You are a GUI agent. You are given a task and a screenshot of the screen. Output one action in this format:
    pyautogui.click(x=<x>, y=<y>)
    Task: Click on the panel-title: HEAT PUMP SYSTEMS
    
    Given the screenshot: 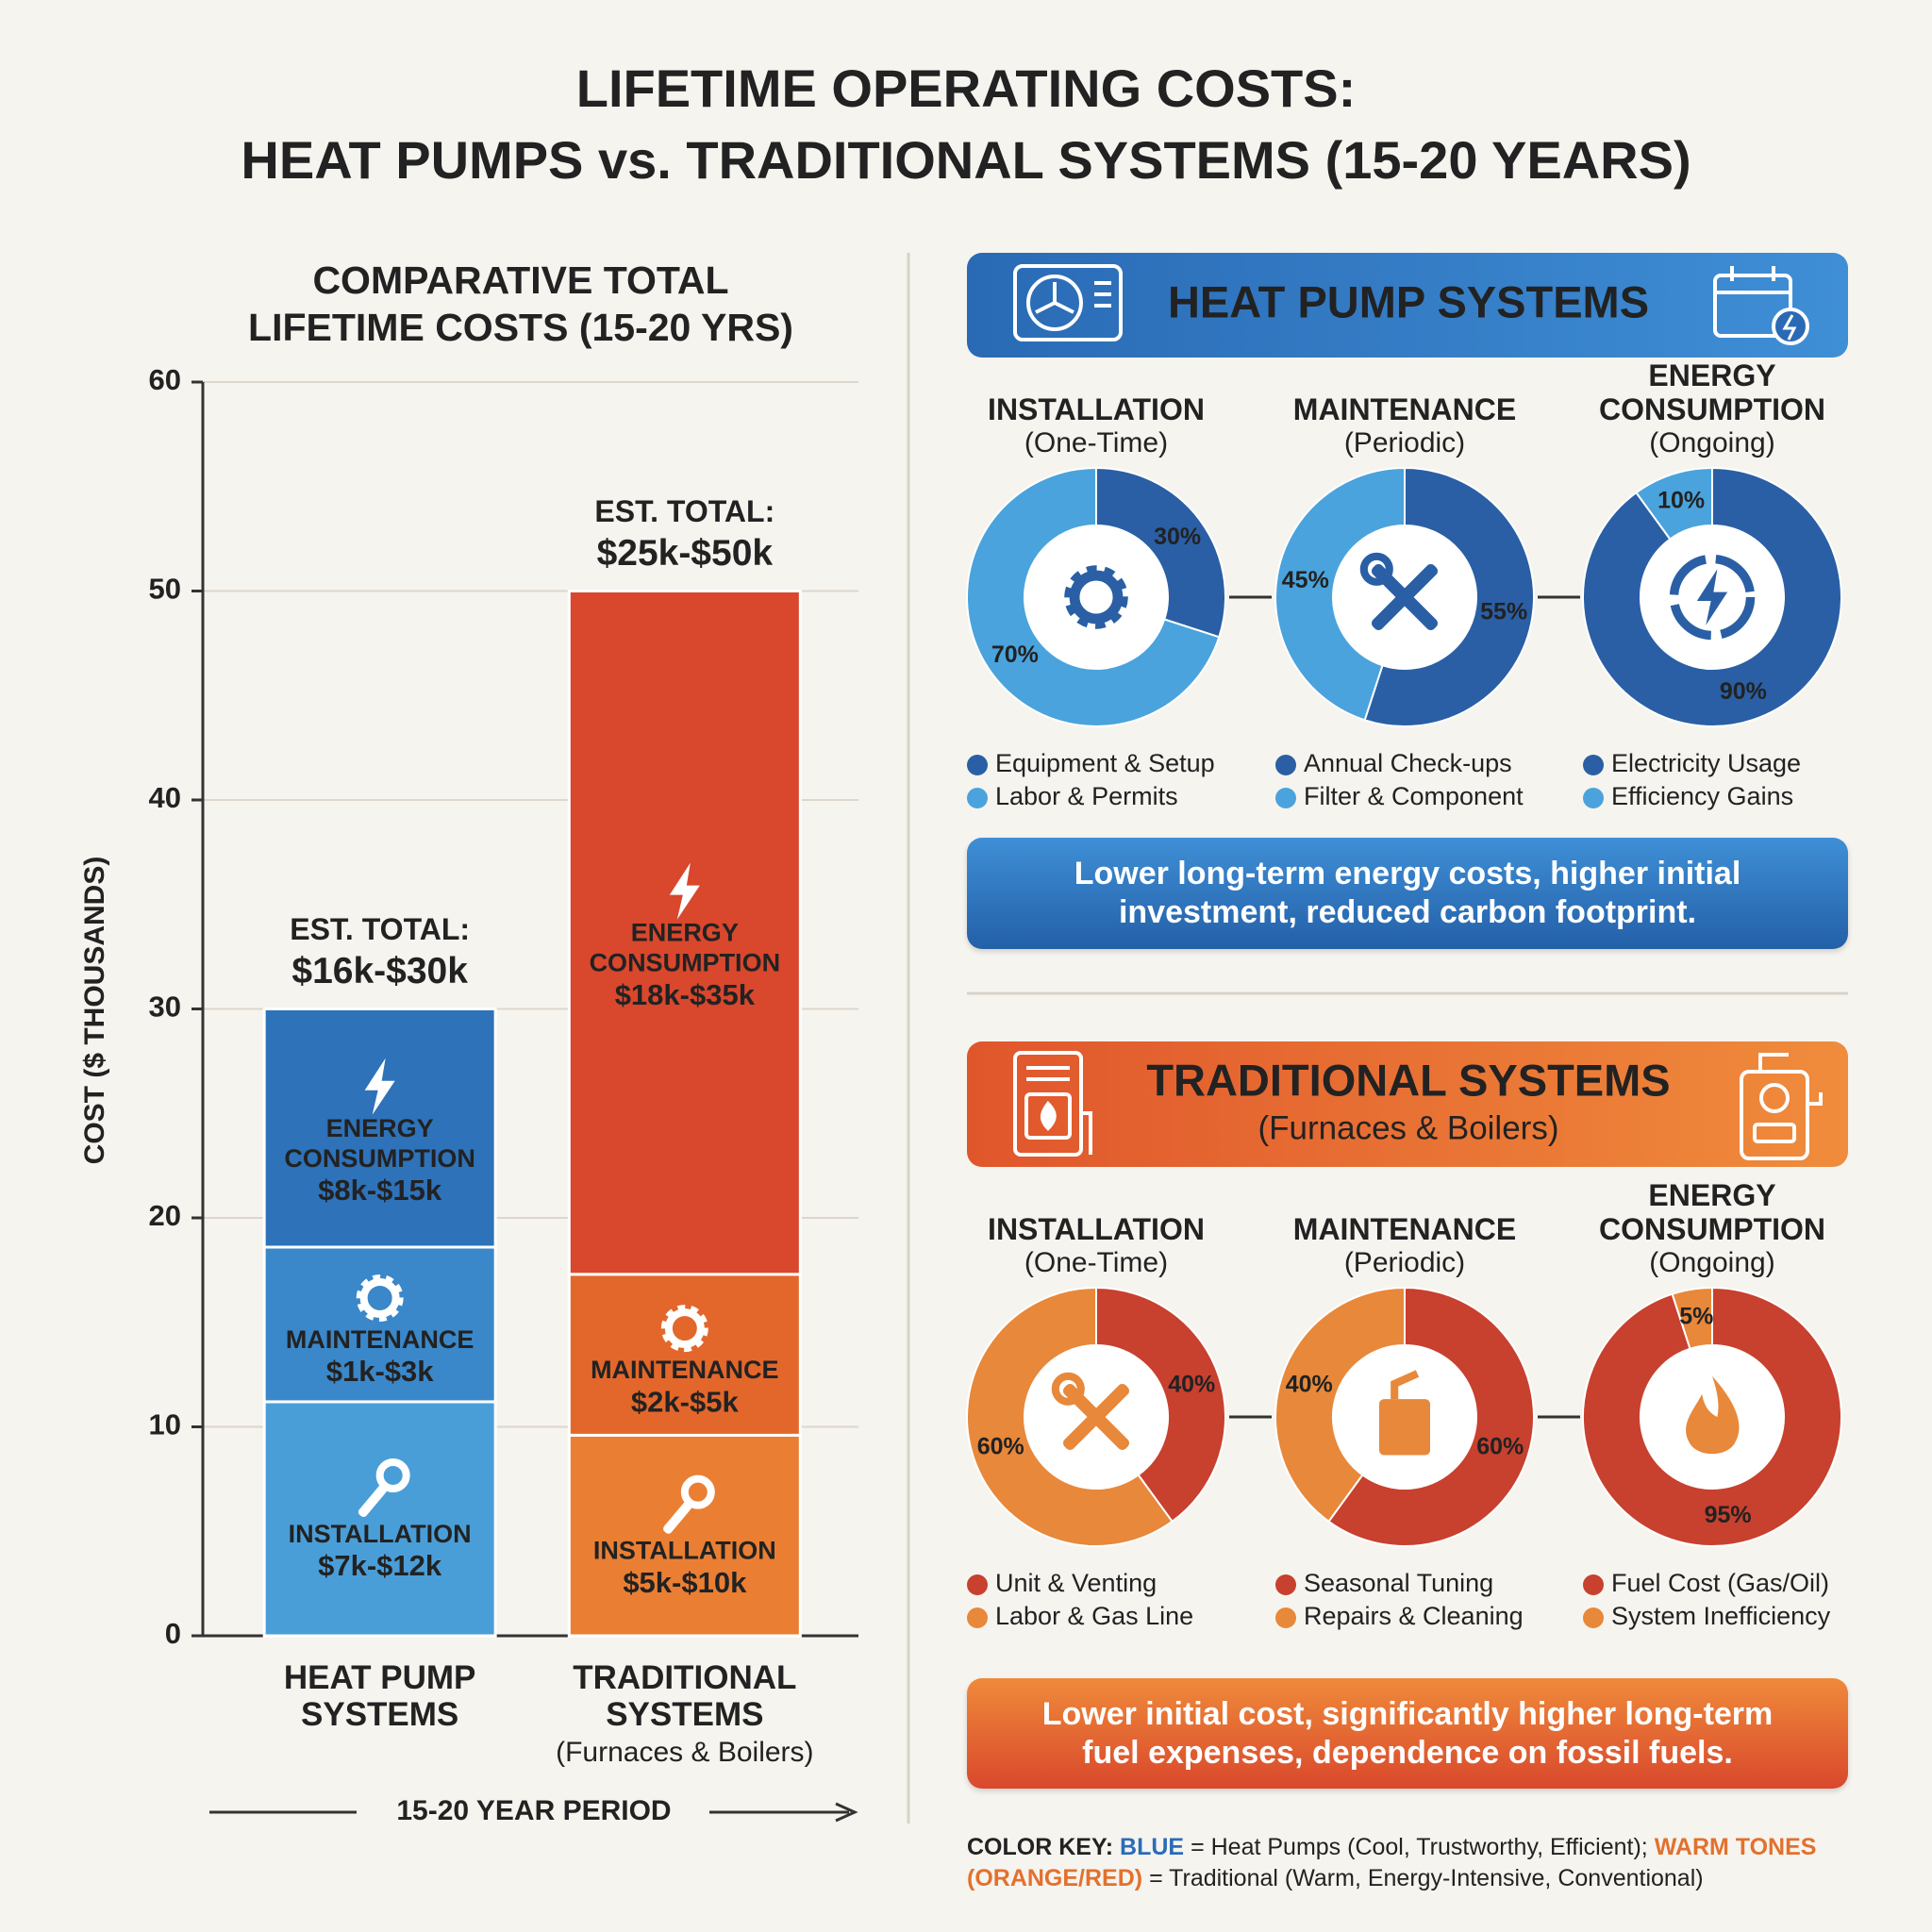 What is the action you would take?
    pyautogui.click(x=1408, y=301)
    